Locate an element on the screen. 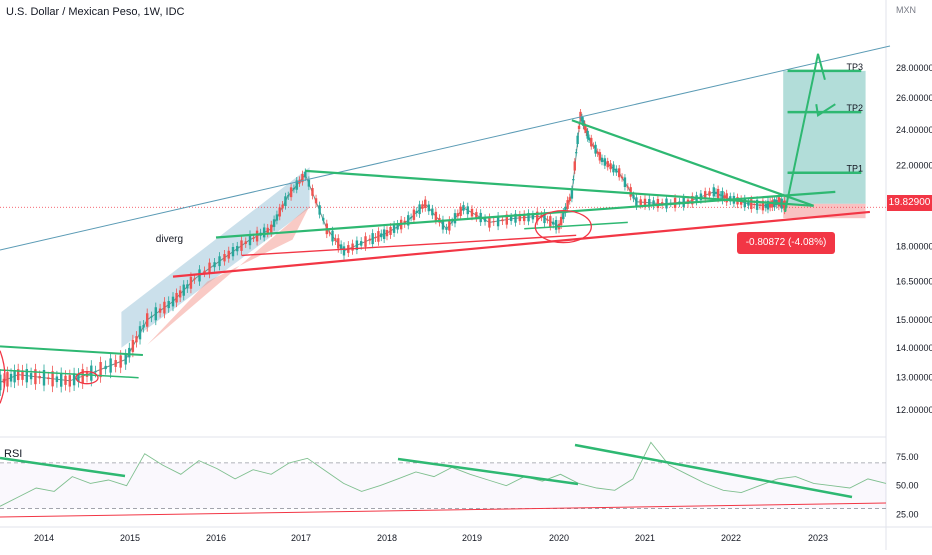 This screenshot has width=932, height=555. x-tick-label: 2015 is located at coordinates (130, 538).